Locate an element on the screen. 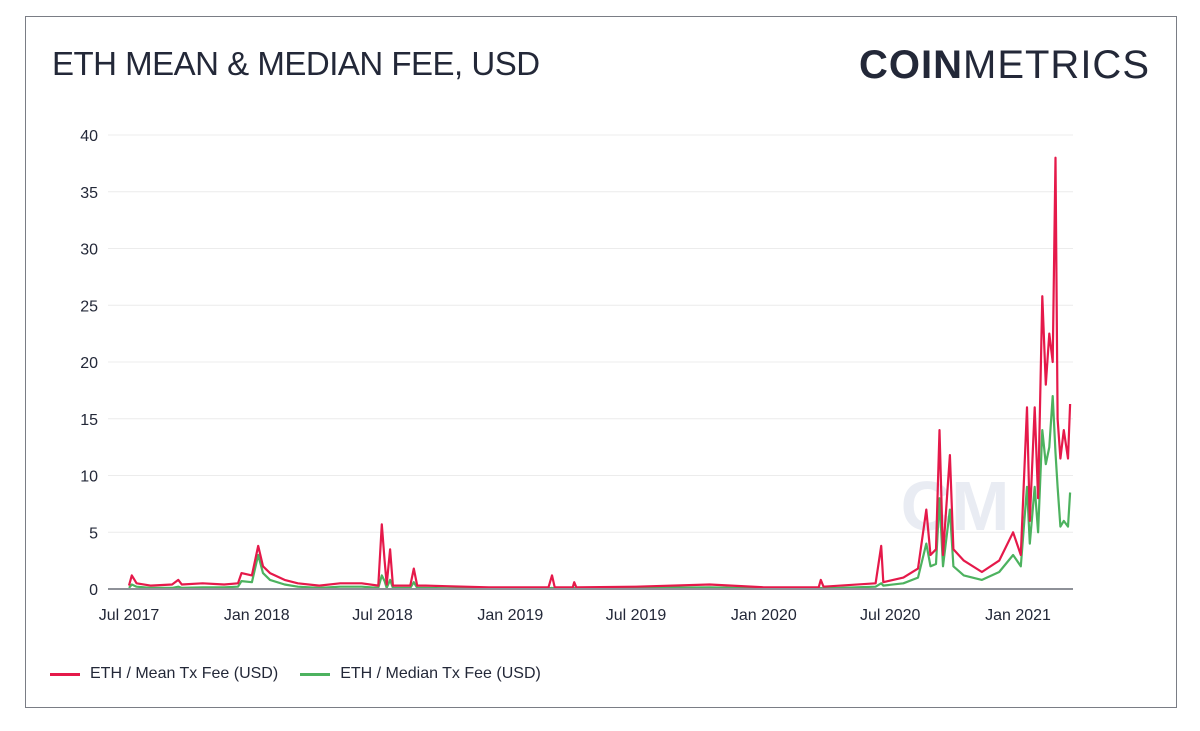  y-tick-label: 0 is located at coordinates (93, 590).